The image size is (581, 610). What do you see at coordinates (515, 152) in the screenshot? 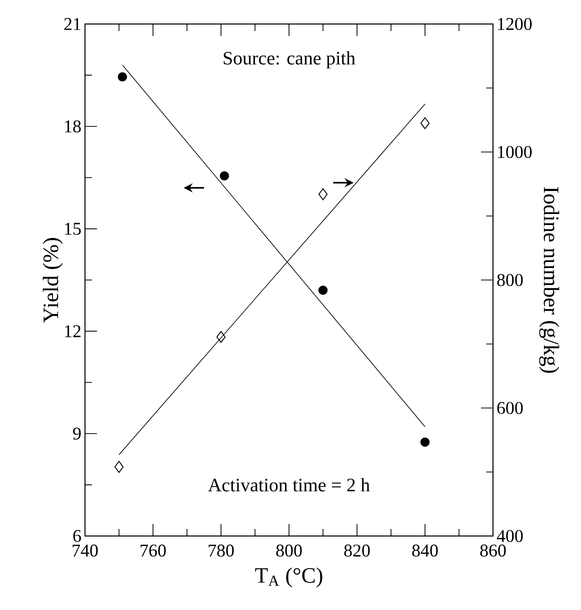
I see `y2-tick-label: 1000` at bounding box center [515, 152].